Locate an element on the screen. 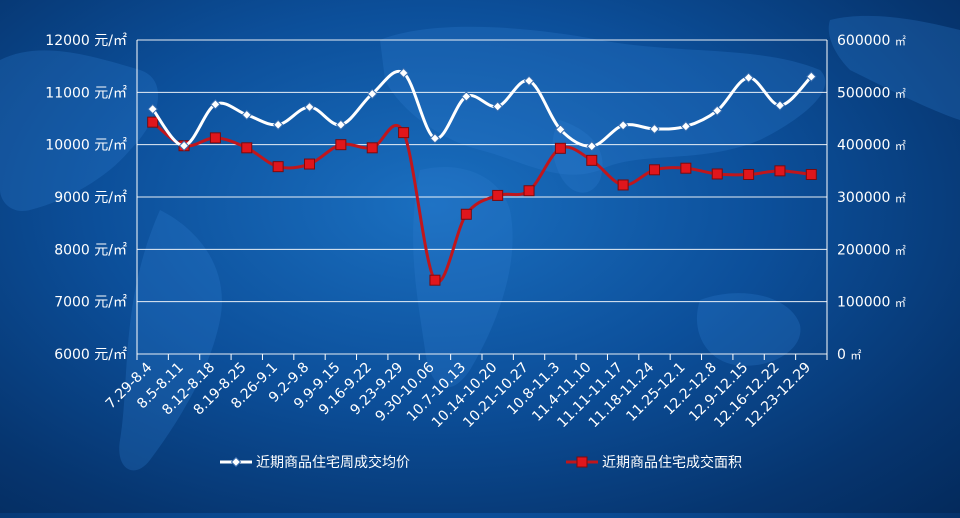 This screenshot has height=518, width=960. right-axis-tick-label: 100000 ㎡ is located at coordinates (871, 303).